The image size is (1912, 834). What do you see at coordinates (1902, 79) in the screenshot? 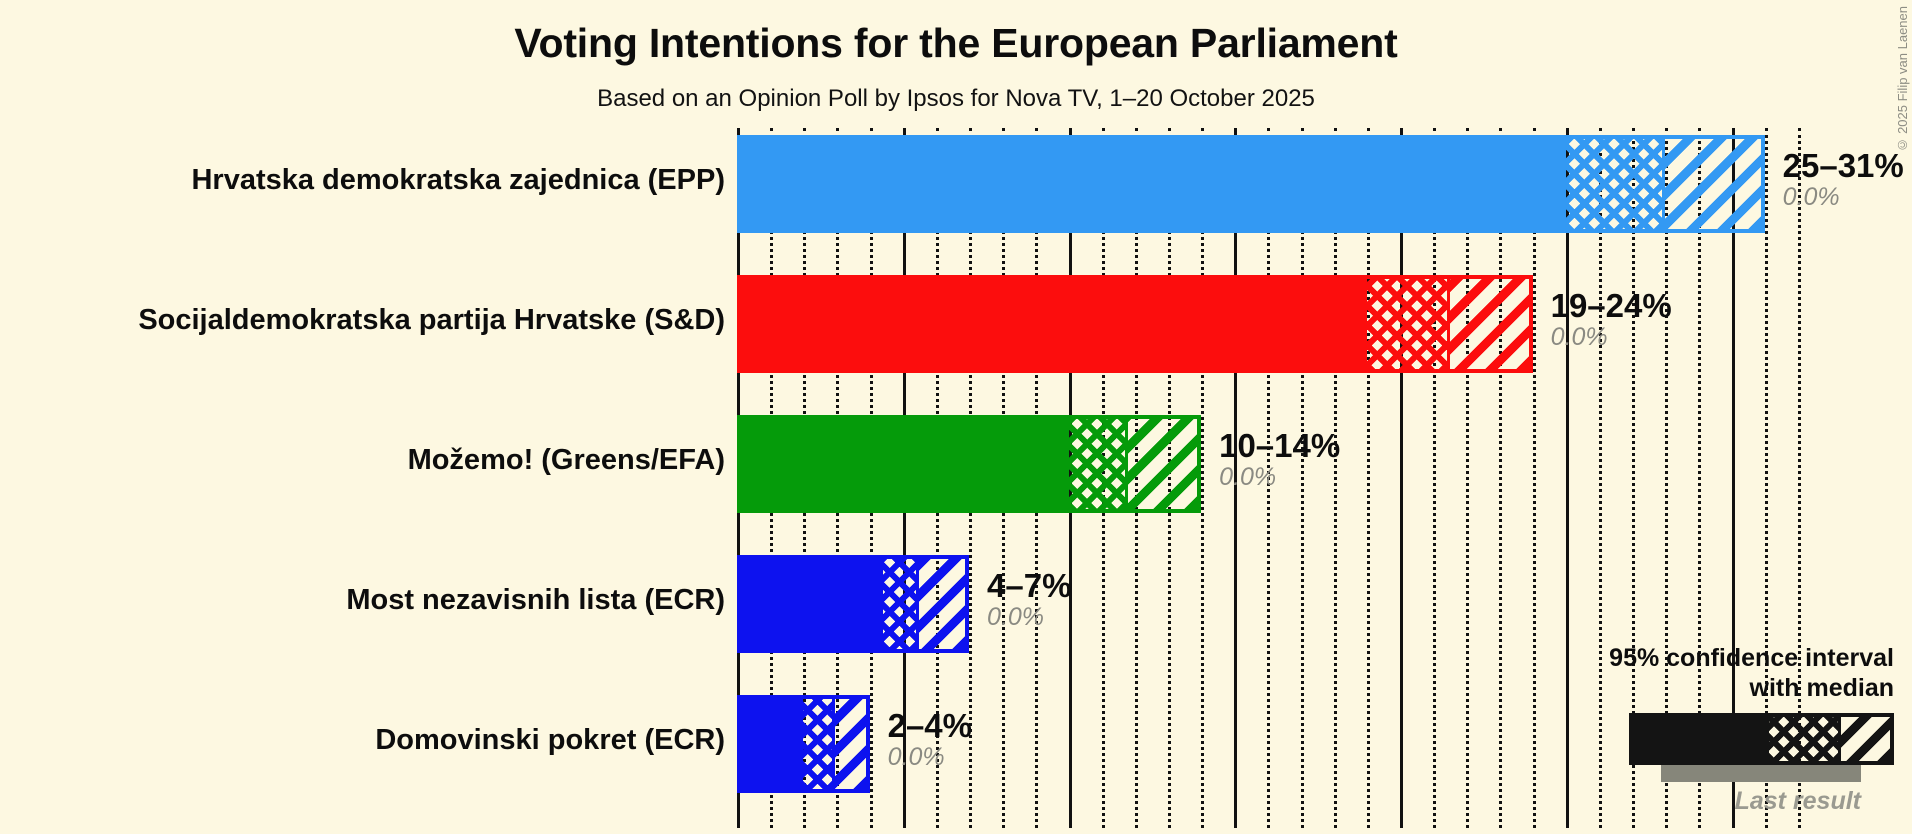
I see `copyright-notice: © 2025 Filip van Laenen` at bounding box center [1902, 79].